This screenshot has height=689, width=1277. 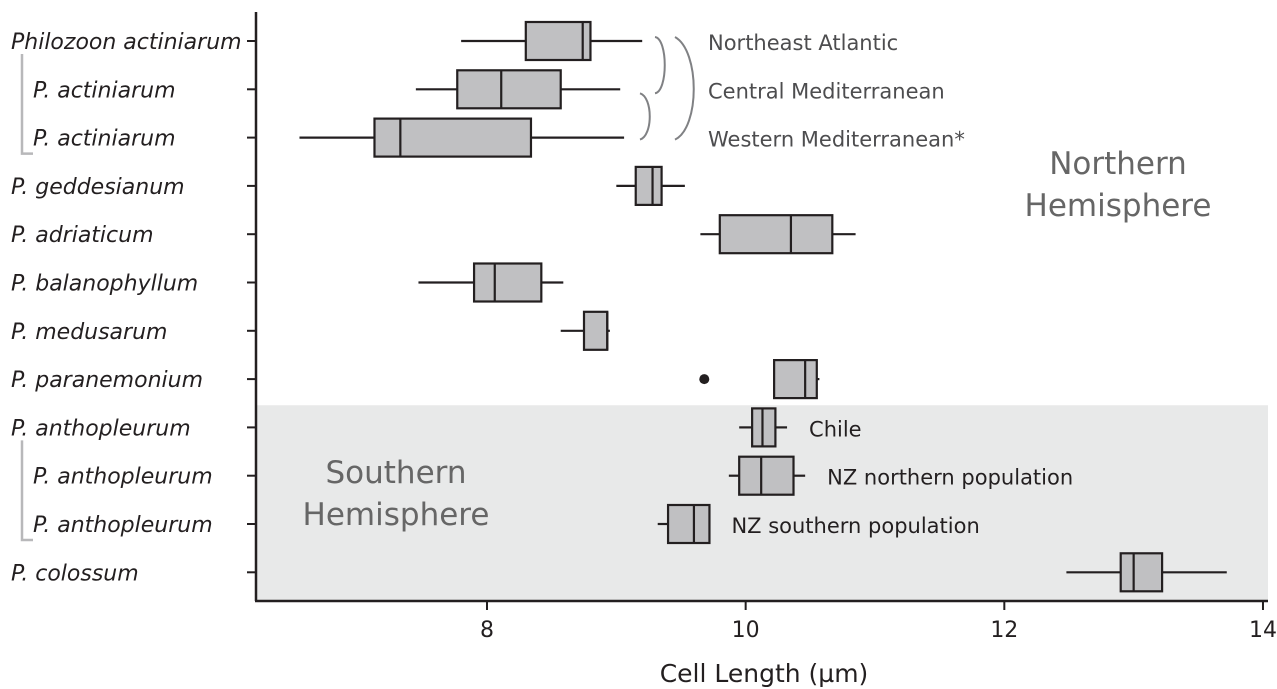 What do you see at coordinates (1004, 630) in the screenshot?
I see `x-tick-label: 12` at bounding box center [1004, 630].